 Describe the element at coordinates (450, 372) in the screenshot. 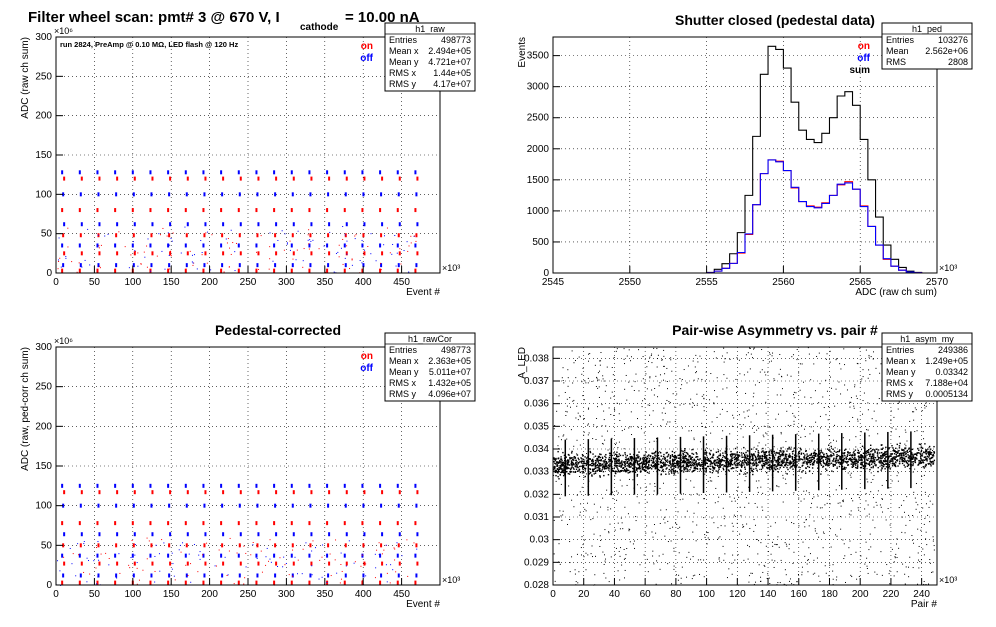

I see `stats-value: 5.011e+07` at that location.